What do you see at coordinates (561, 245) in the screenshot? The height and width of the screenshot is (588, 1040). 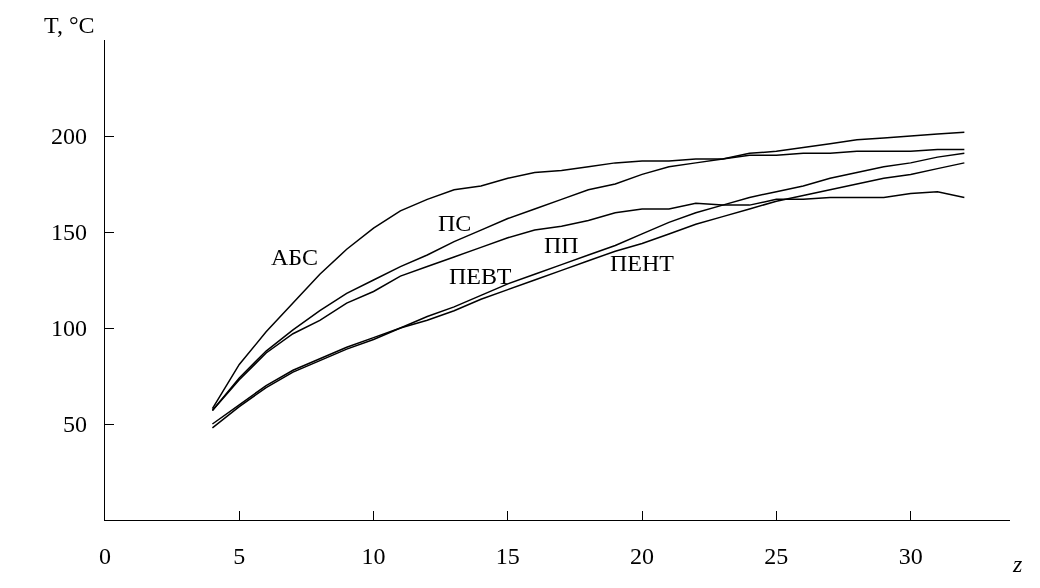 I see `series-label: ПП` at bounding box center [561, 245].